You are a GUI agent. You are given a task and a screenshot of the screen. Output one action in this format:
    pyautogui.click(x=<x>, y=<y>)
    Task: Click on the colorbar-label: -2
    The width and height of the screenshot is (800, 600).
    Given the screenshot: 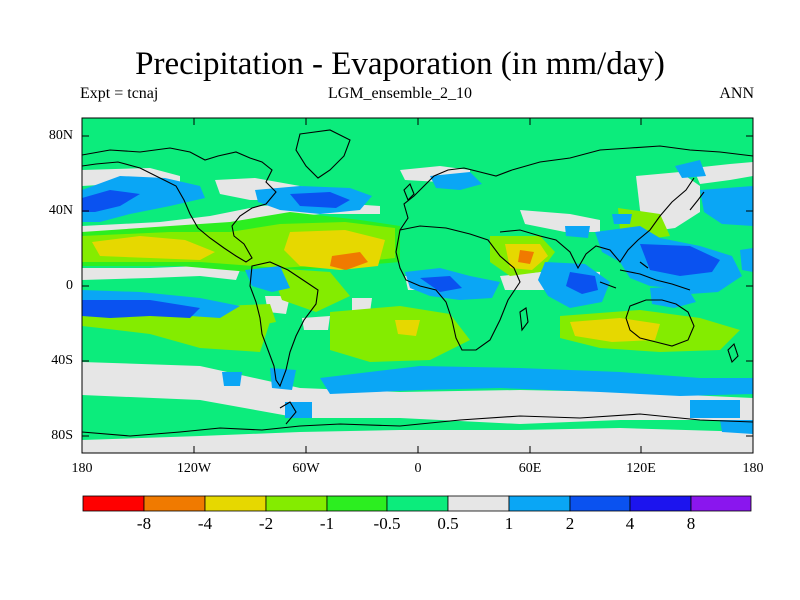 What is the action you would take?
    pyautogui.click(x=266, y=523)
    